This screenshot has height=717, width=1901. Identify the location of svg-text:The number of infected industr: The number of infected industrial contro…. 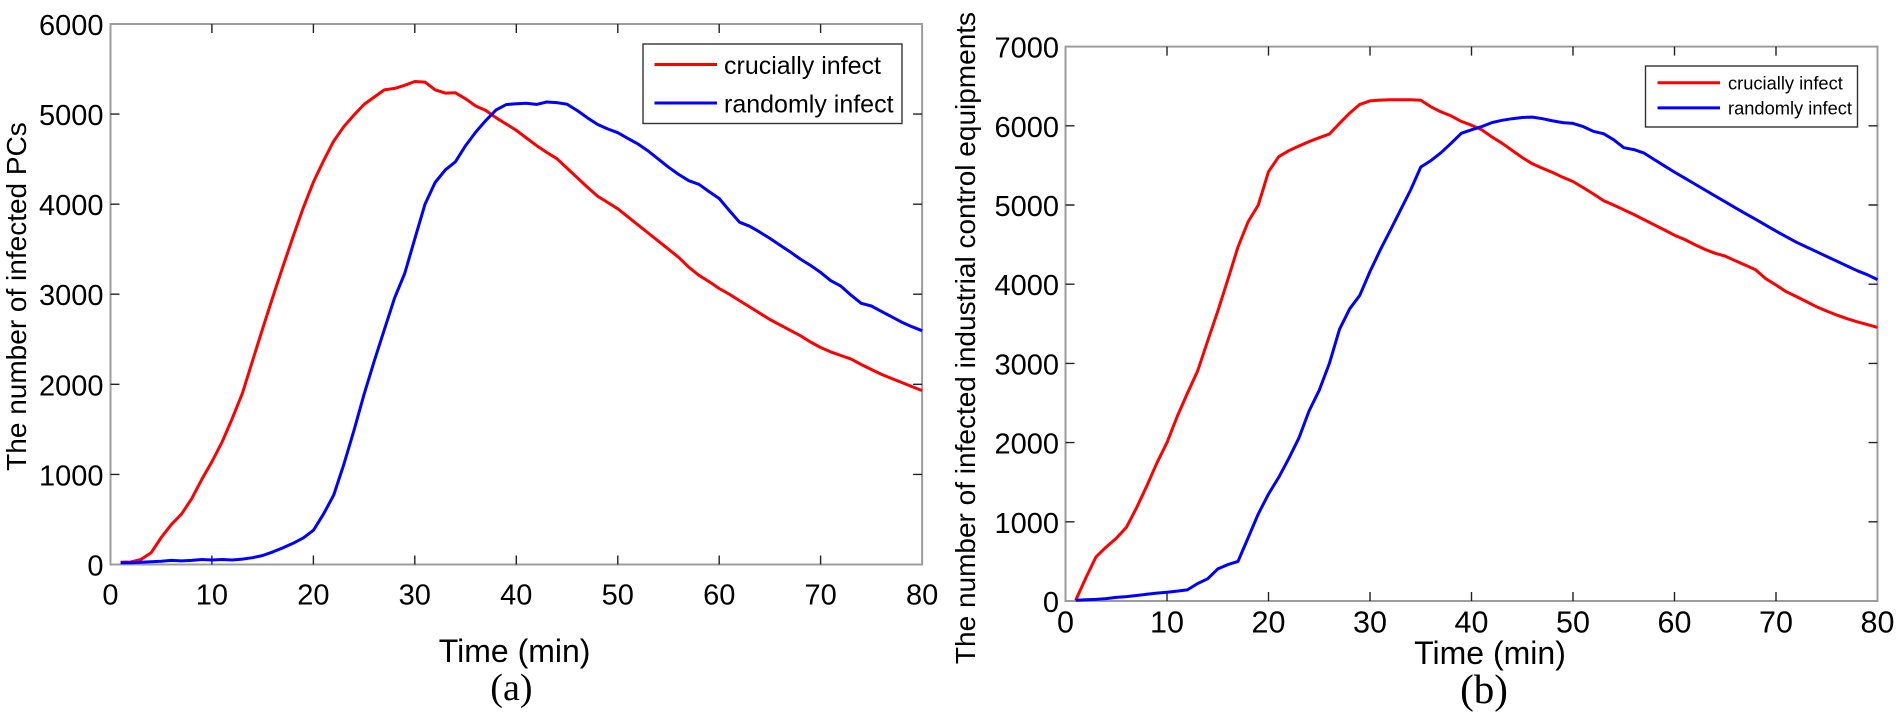
(965, 338).